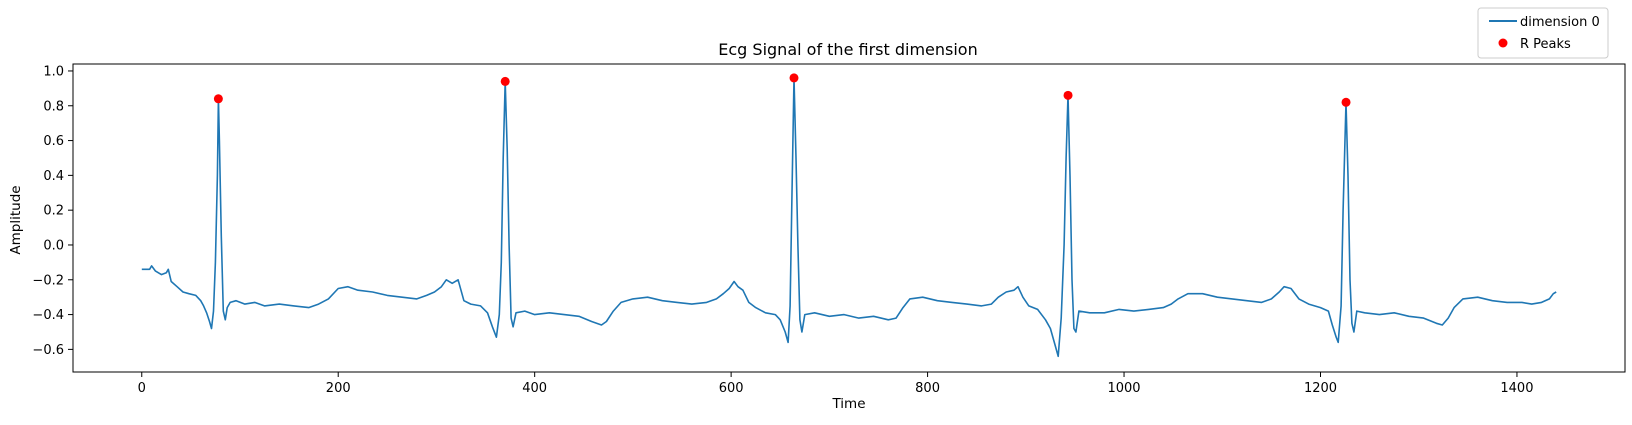 This screenshot has height=425, width=1632. I want to click on y-tick-label: −0.4, so click(48, 315).